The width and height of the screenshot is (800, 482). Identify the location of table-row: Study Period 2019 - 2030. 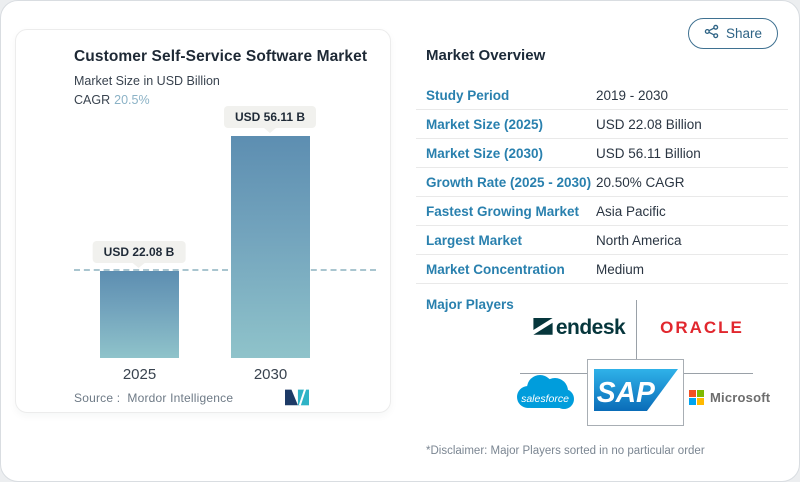
(602, 95).